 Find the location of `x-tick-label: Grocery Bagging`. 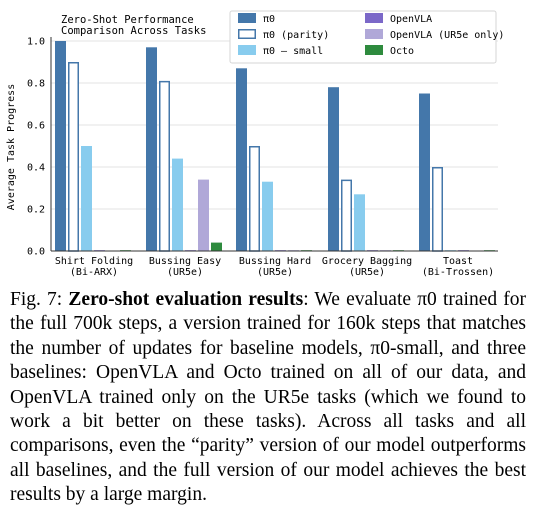

x-tick-label: Grocery Bagging is located at coordinates (367, 261).